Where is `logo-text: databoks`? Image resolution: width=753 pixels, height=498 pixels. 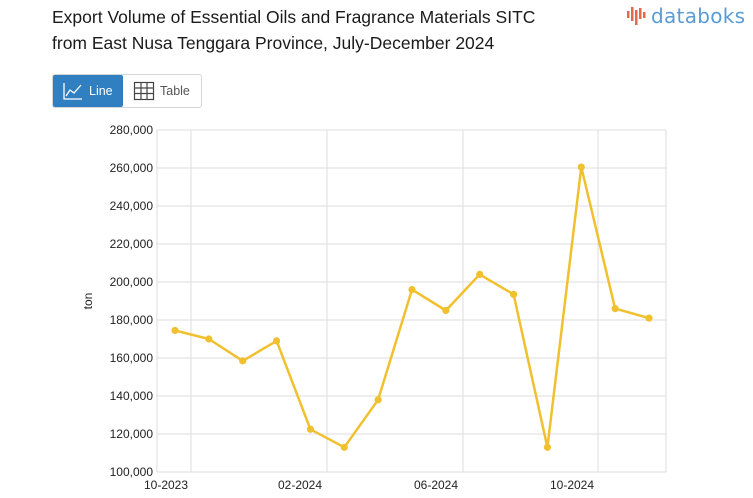 logo-text: databoks is located at coordinates (698, 16).